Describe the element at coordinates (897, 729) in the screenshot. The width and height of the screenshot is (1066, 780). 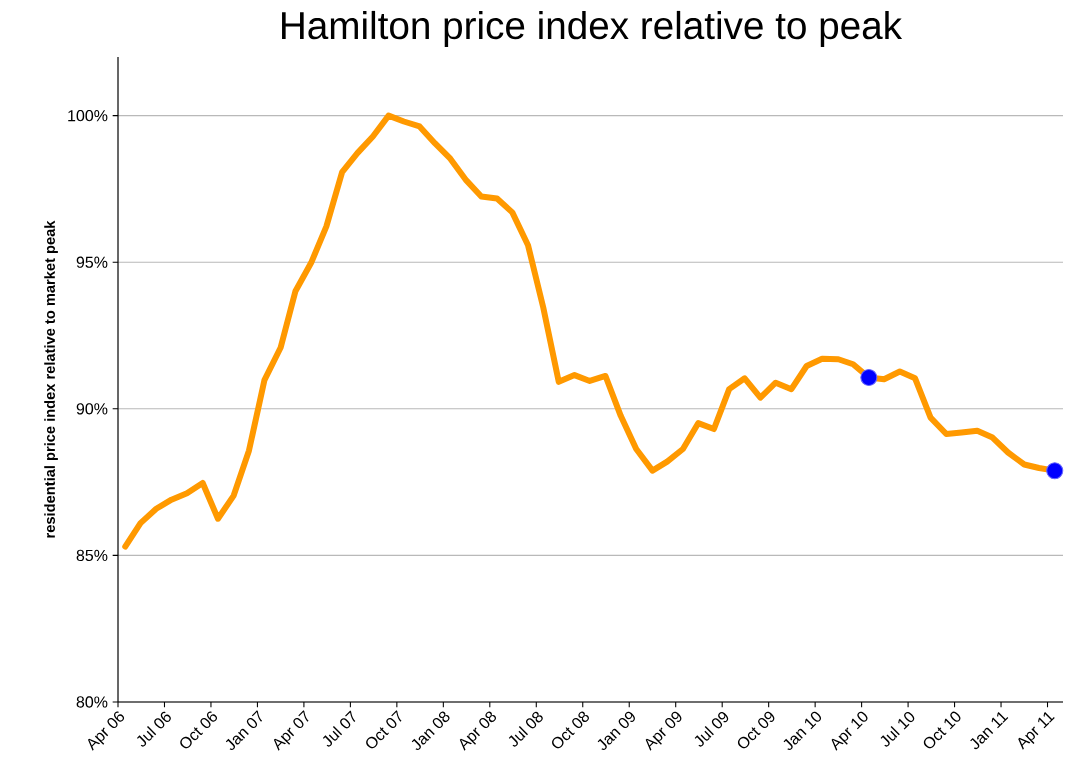
I see `x-tick-label: Jul 10` at that location.